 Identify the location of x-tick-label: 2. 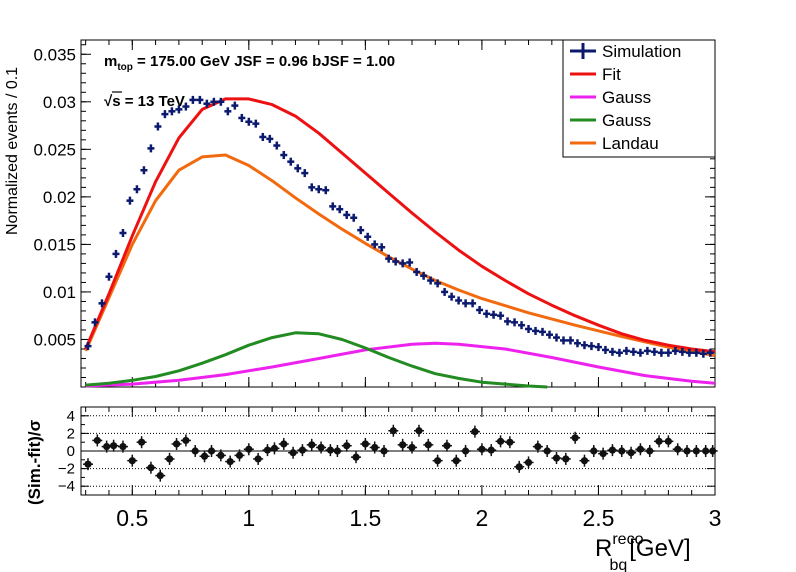
(482, 518).